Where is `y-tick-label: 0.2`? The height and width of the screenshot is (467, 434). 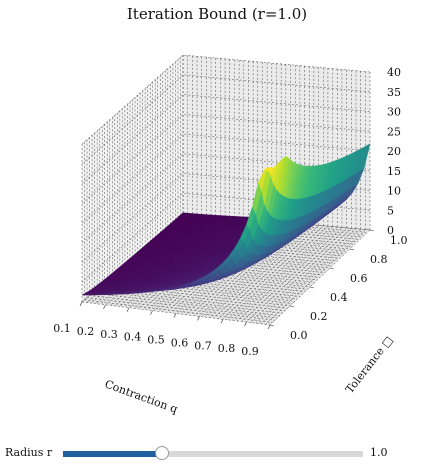
y-tick-label: 0.2 is located at coordinates (319, 316).